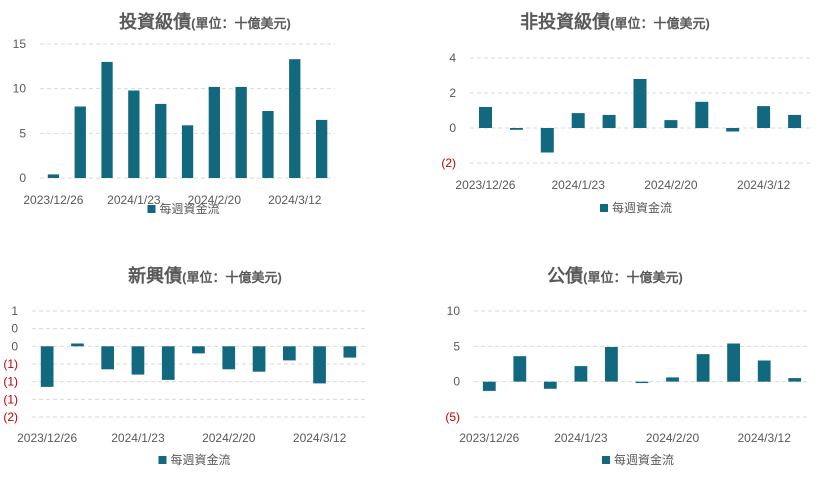 The image size is (820, 485). What do you see at coordinates (14, 311) in the screenshot?
I see `y-tick-label: 1` at bounding box center [14, 311].